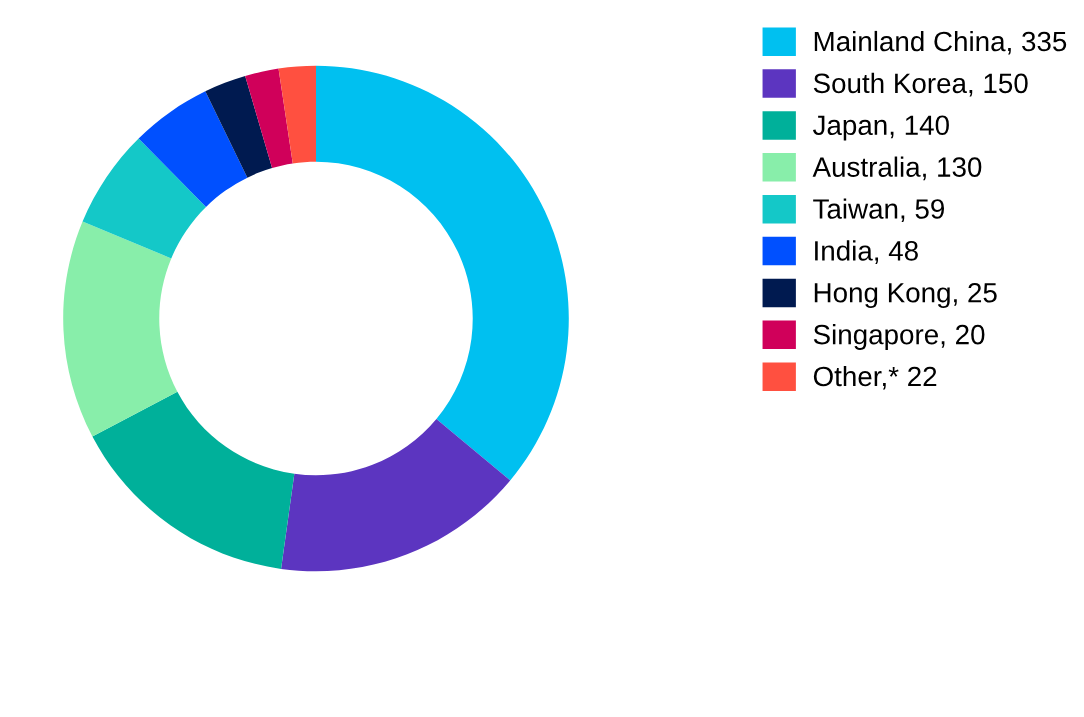 Image resolution: width=1084 pixels, height=717 pixels. Describe the element at coordinates (905, 295) in the screenshot. I see `legend-label: Hong Kong, 25` at that location.